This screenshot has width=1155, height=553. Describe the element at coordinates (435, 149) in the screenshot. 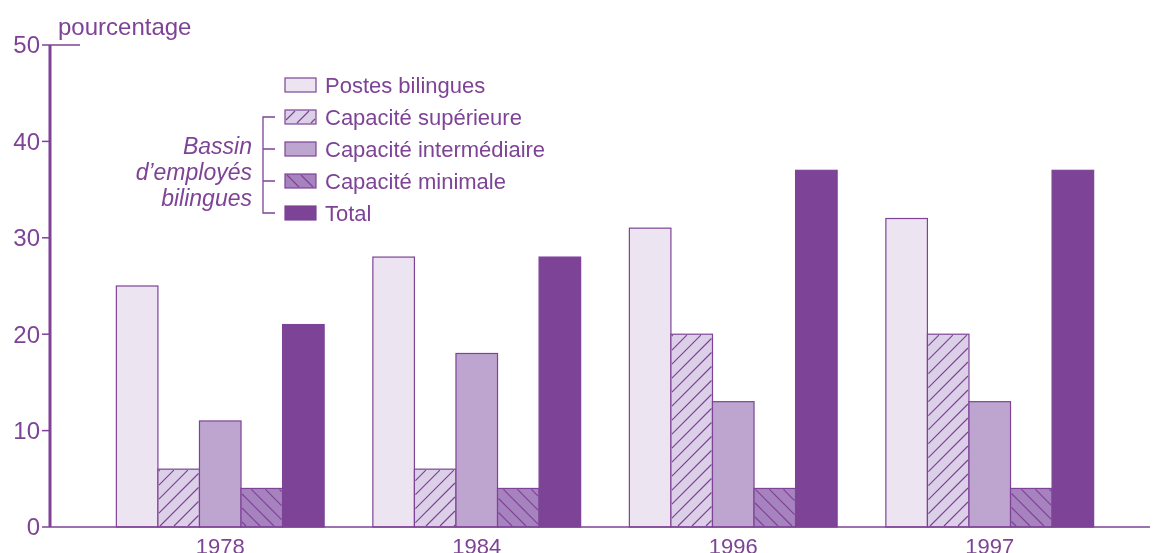

I see `legend-label: Capacité intermédiaire` at that location.